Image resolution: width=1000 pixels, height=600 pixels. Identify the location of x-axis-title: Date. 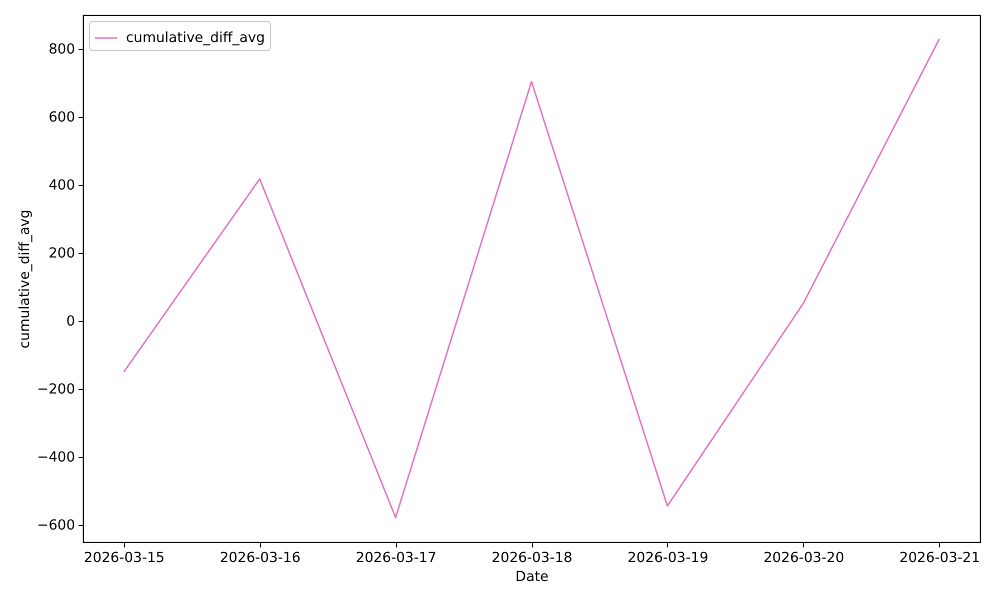
(532, 576).